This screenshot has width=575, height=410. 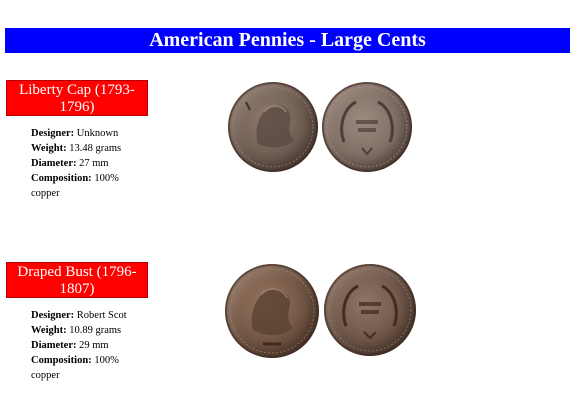 I want to click on weight-row: Weight: 10.89 grams, so click(x=88, y=330).